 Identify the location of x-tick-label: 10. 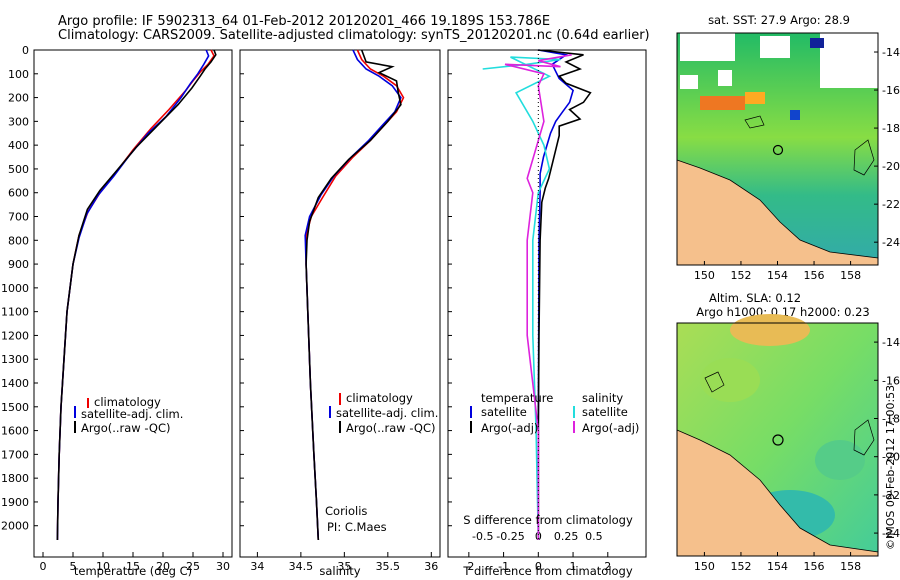
(103, 566).